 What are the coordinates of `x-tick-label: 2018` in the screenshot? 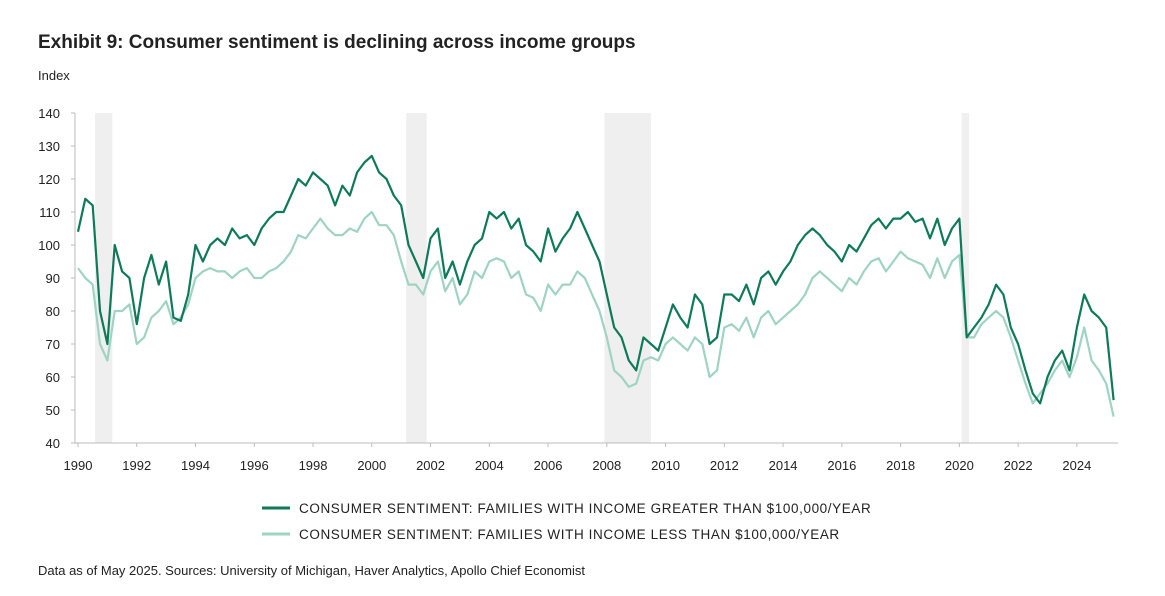 It's located at (900, 465).